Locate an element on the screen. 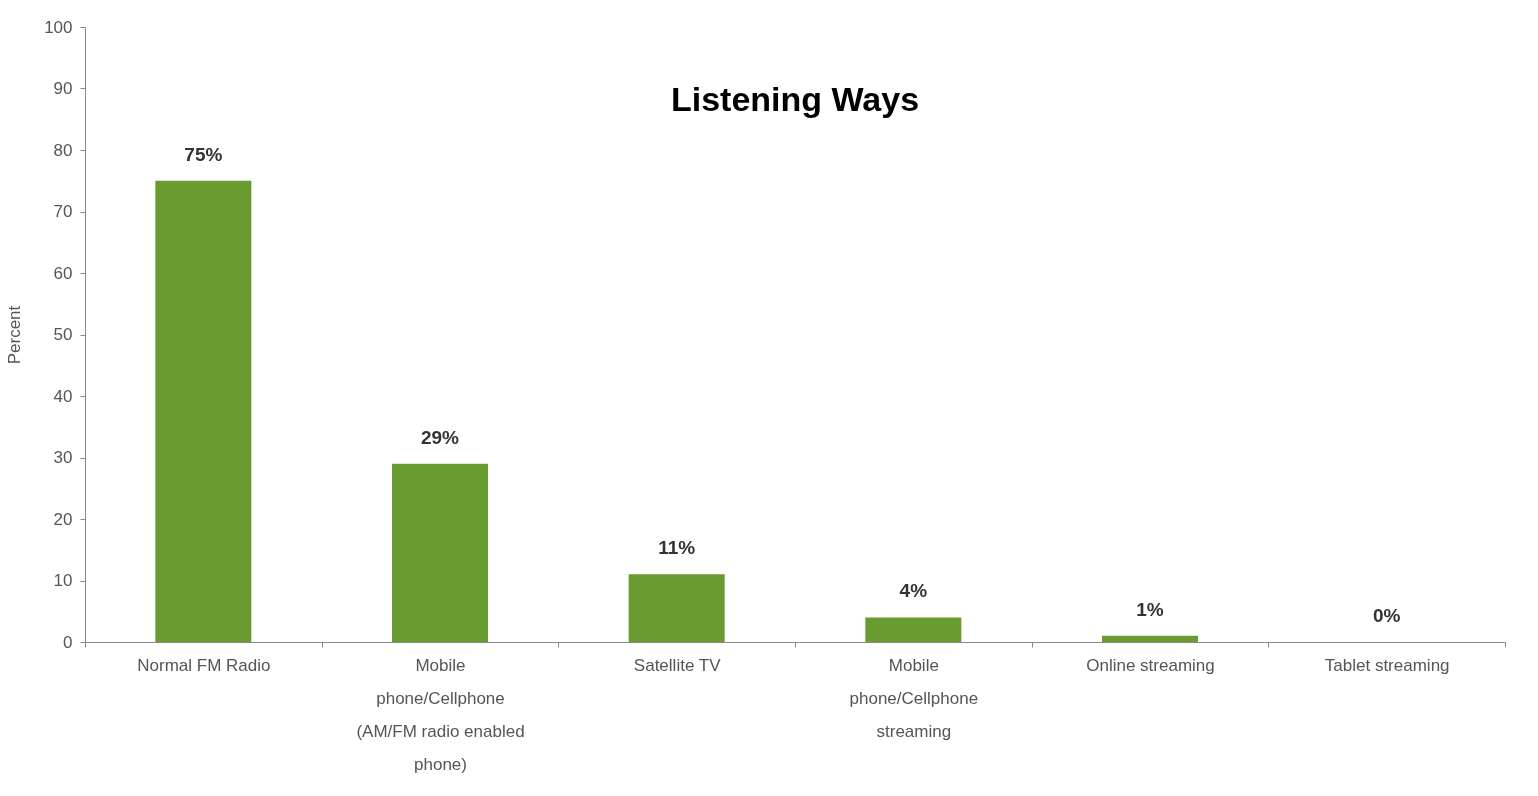 The width and height of the screenshot is (1538, 796). data-label: 1% is located at coordinates (1150, 609).